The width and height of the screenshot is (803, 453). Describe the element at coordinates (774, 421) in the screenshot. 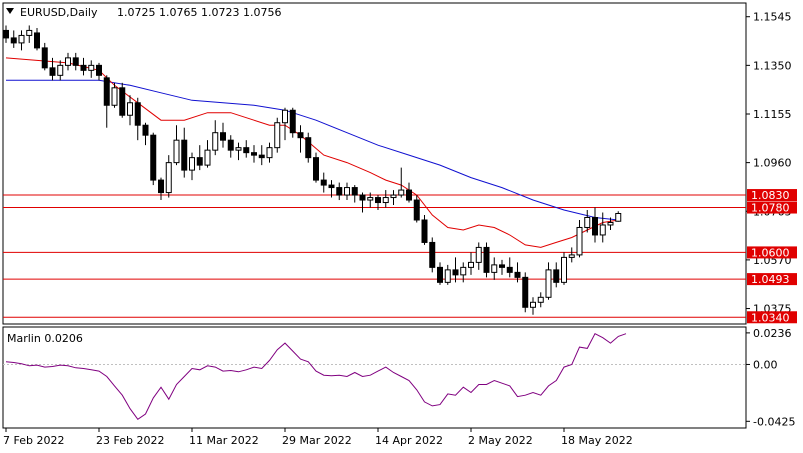

I see `marlin-tick-label-2: -0.0425` at that location.